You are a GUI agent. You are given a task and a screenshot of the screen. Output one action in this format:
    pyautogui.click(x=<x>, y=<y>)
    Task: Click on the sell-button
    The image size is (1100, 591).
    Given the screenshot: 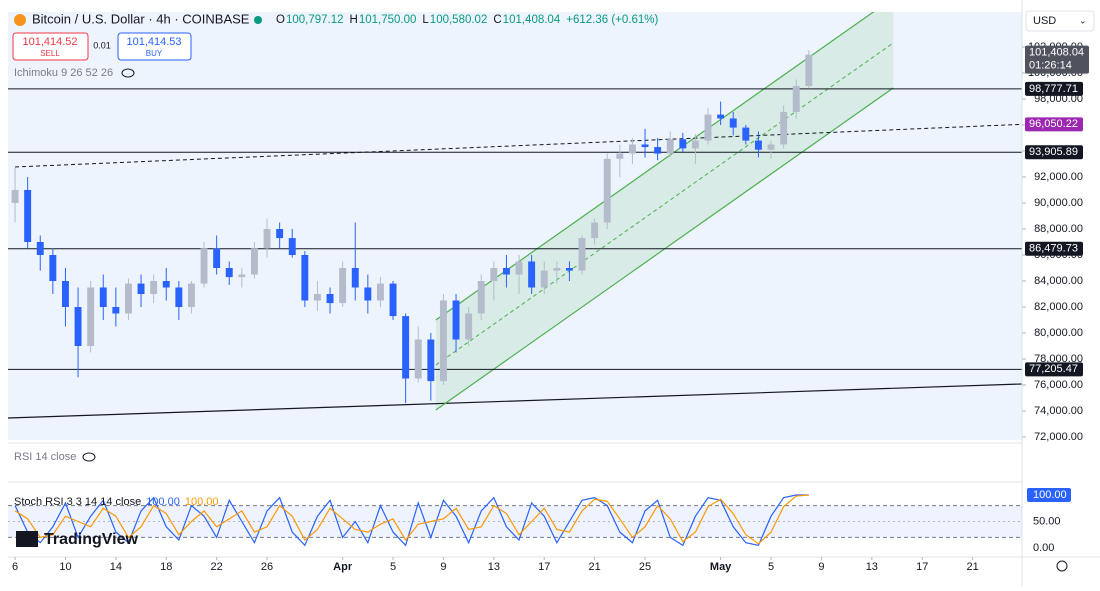 What is the action you would take?
    pyautogui.click(x=50, y=46)
    